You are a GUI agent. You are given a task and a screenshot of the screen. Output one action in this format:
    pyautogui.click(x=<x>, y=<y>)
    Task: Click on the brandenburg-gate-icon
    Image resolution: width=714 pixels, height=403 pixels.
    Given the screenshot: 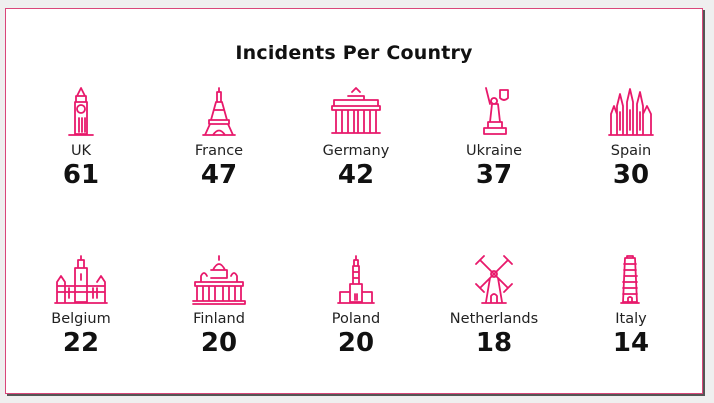 What is the action you would take?
    pyautogui.click(x=356, y=110)
    